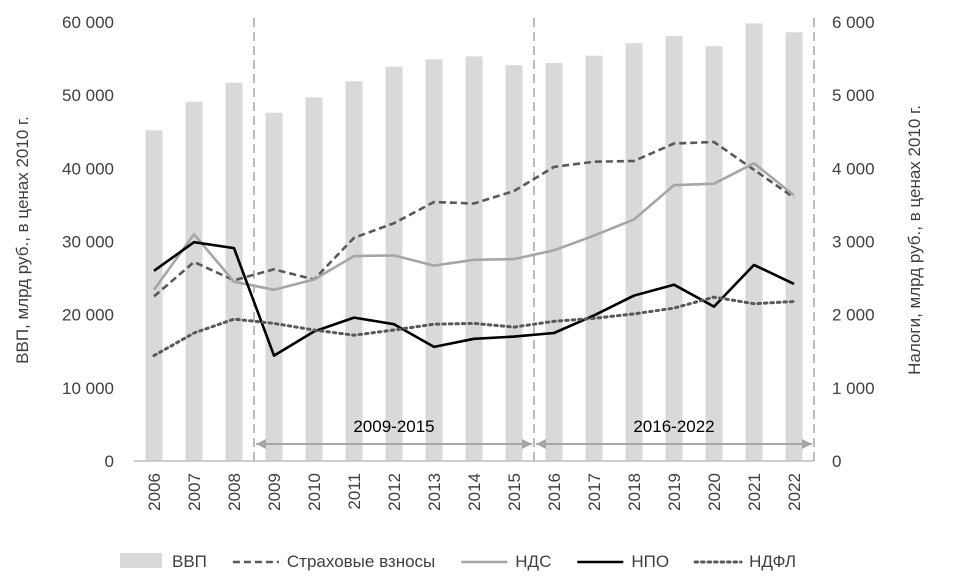 The image size is (974, 580). What do you see at coordinates (88, 242) in the screenshot?
I see `y-left-tick-label: 30 000` at bounding box center [88, 242].